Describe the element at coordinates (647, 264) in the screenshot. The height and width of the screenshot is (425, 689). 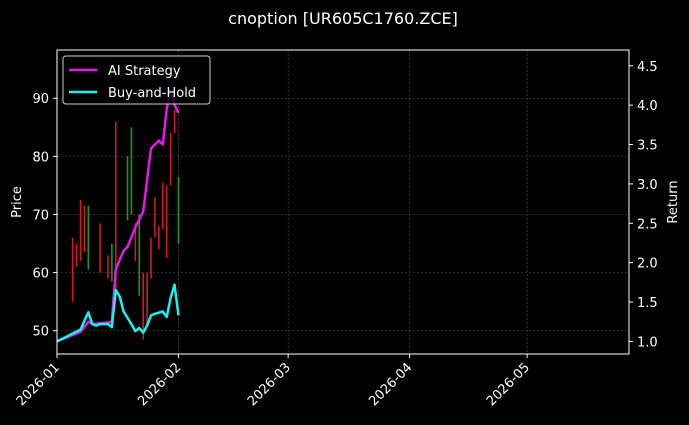
I see `y2-tick-label: 2.0` at that location.